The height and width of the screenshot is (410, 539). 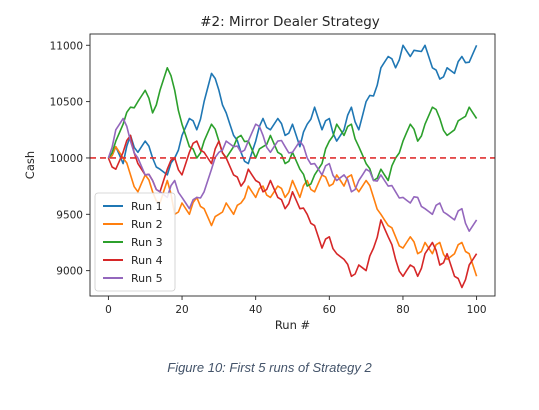 I want to click on legend: Run 1 Run 2 Run 3 Run 4 Run 5, so click(x=135, y=242).